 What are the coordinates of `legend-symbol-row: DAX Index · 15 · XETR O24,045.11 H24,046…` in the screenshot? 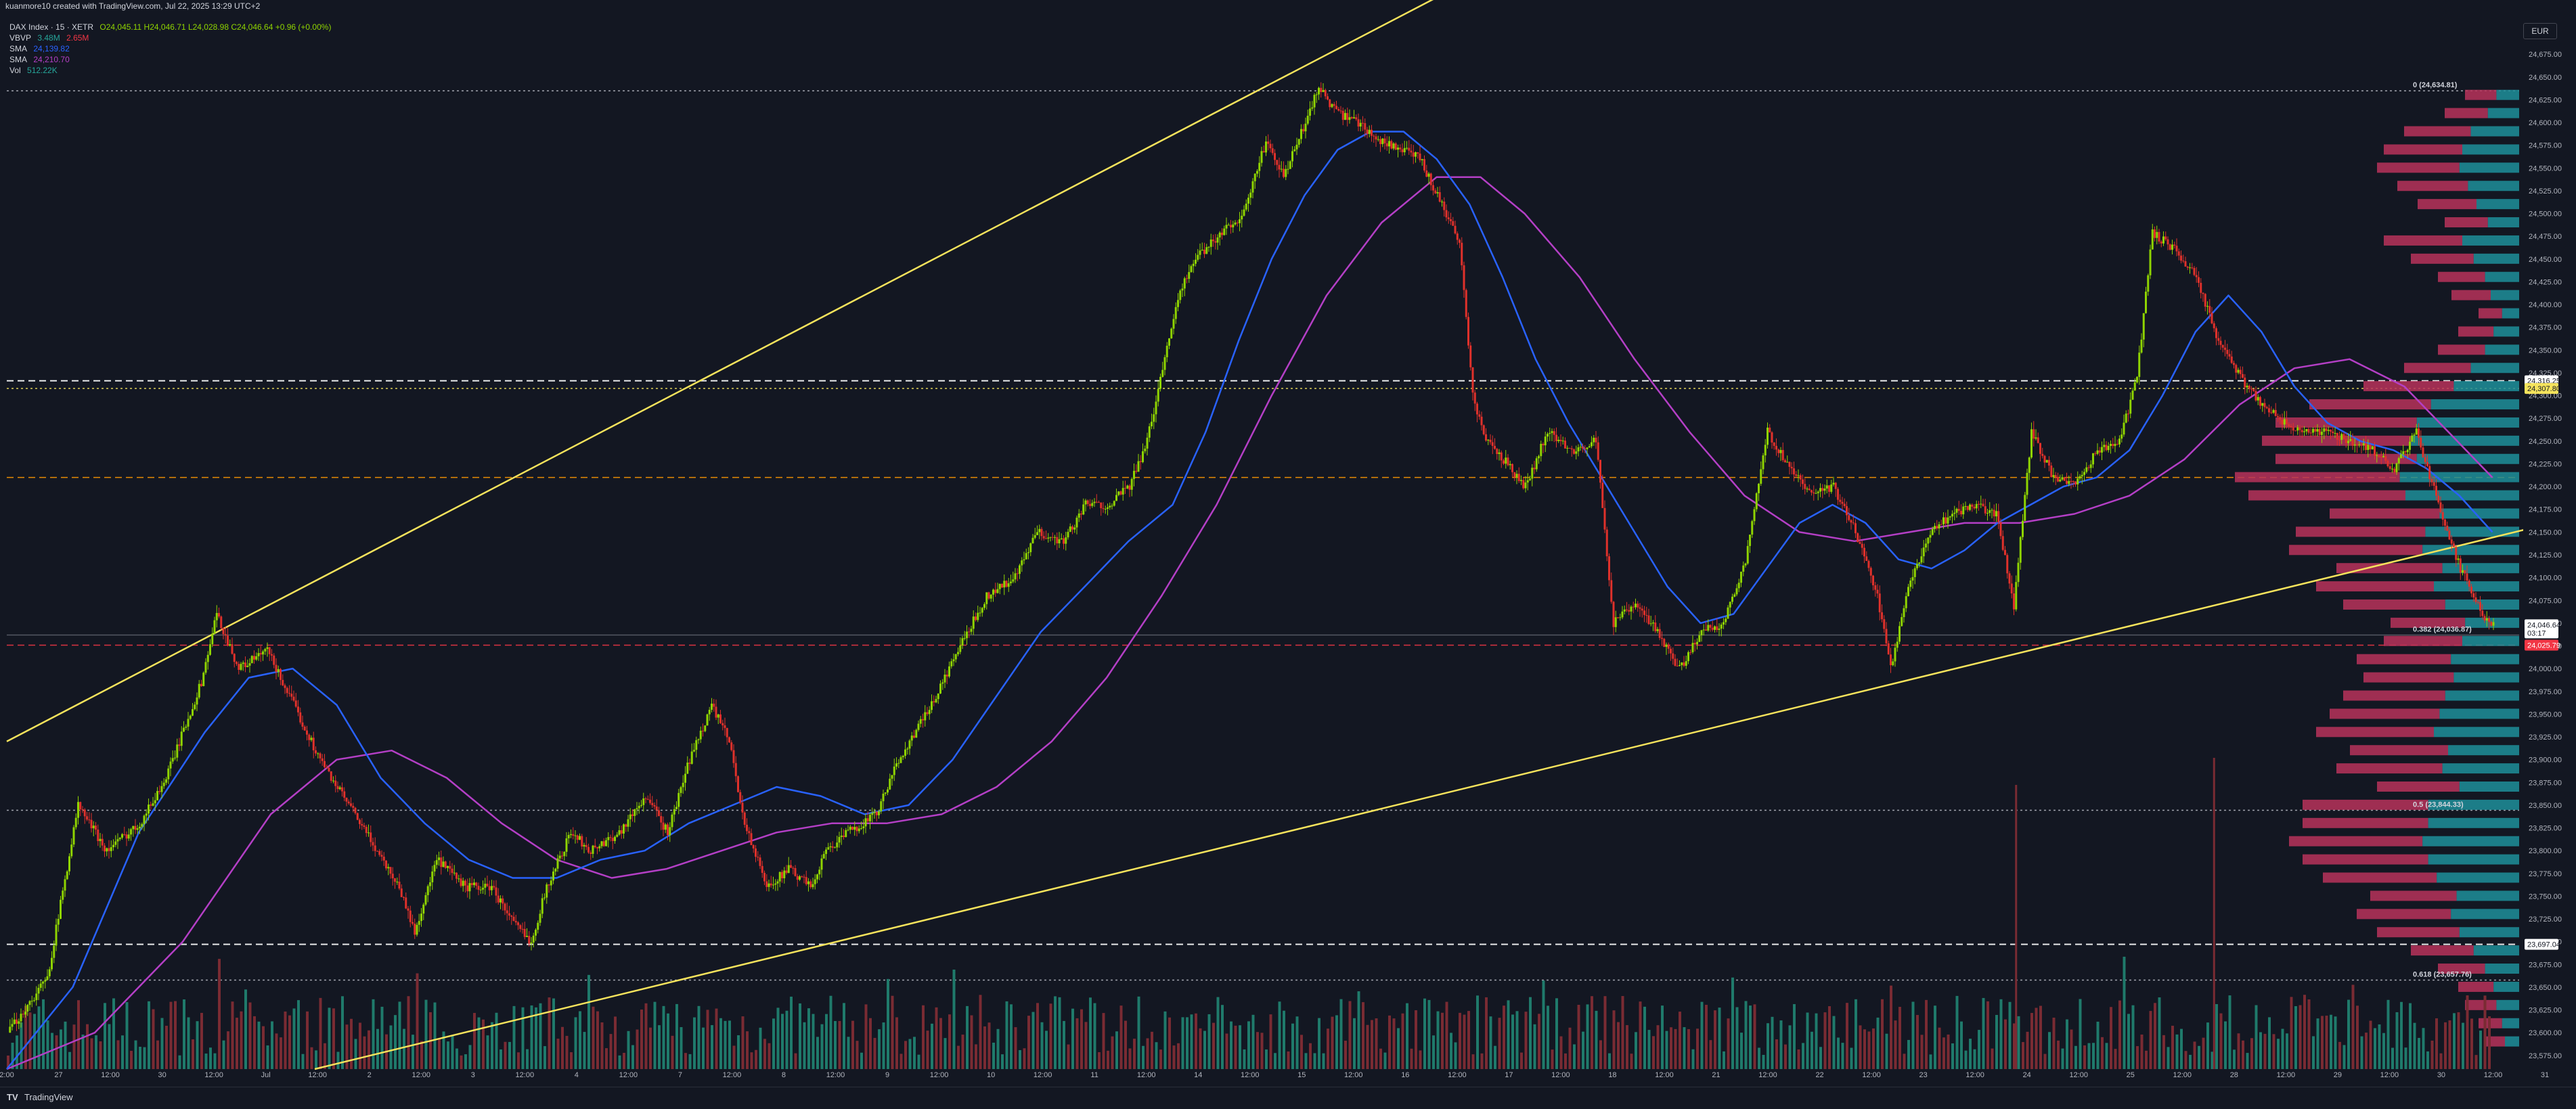 It's located at (170, 27).